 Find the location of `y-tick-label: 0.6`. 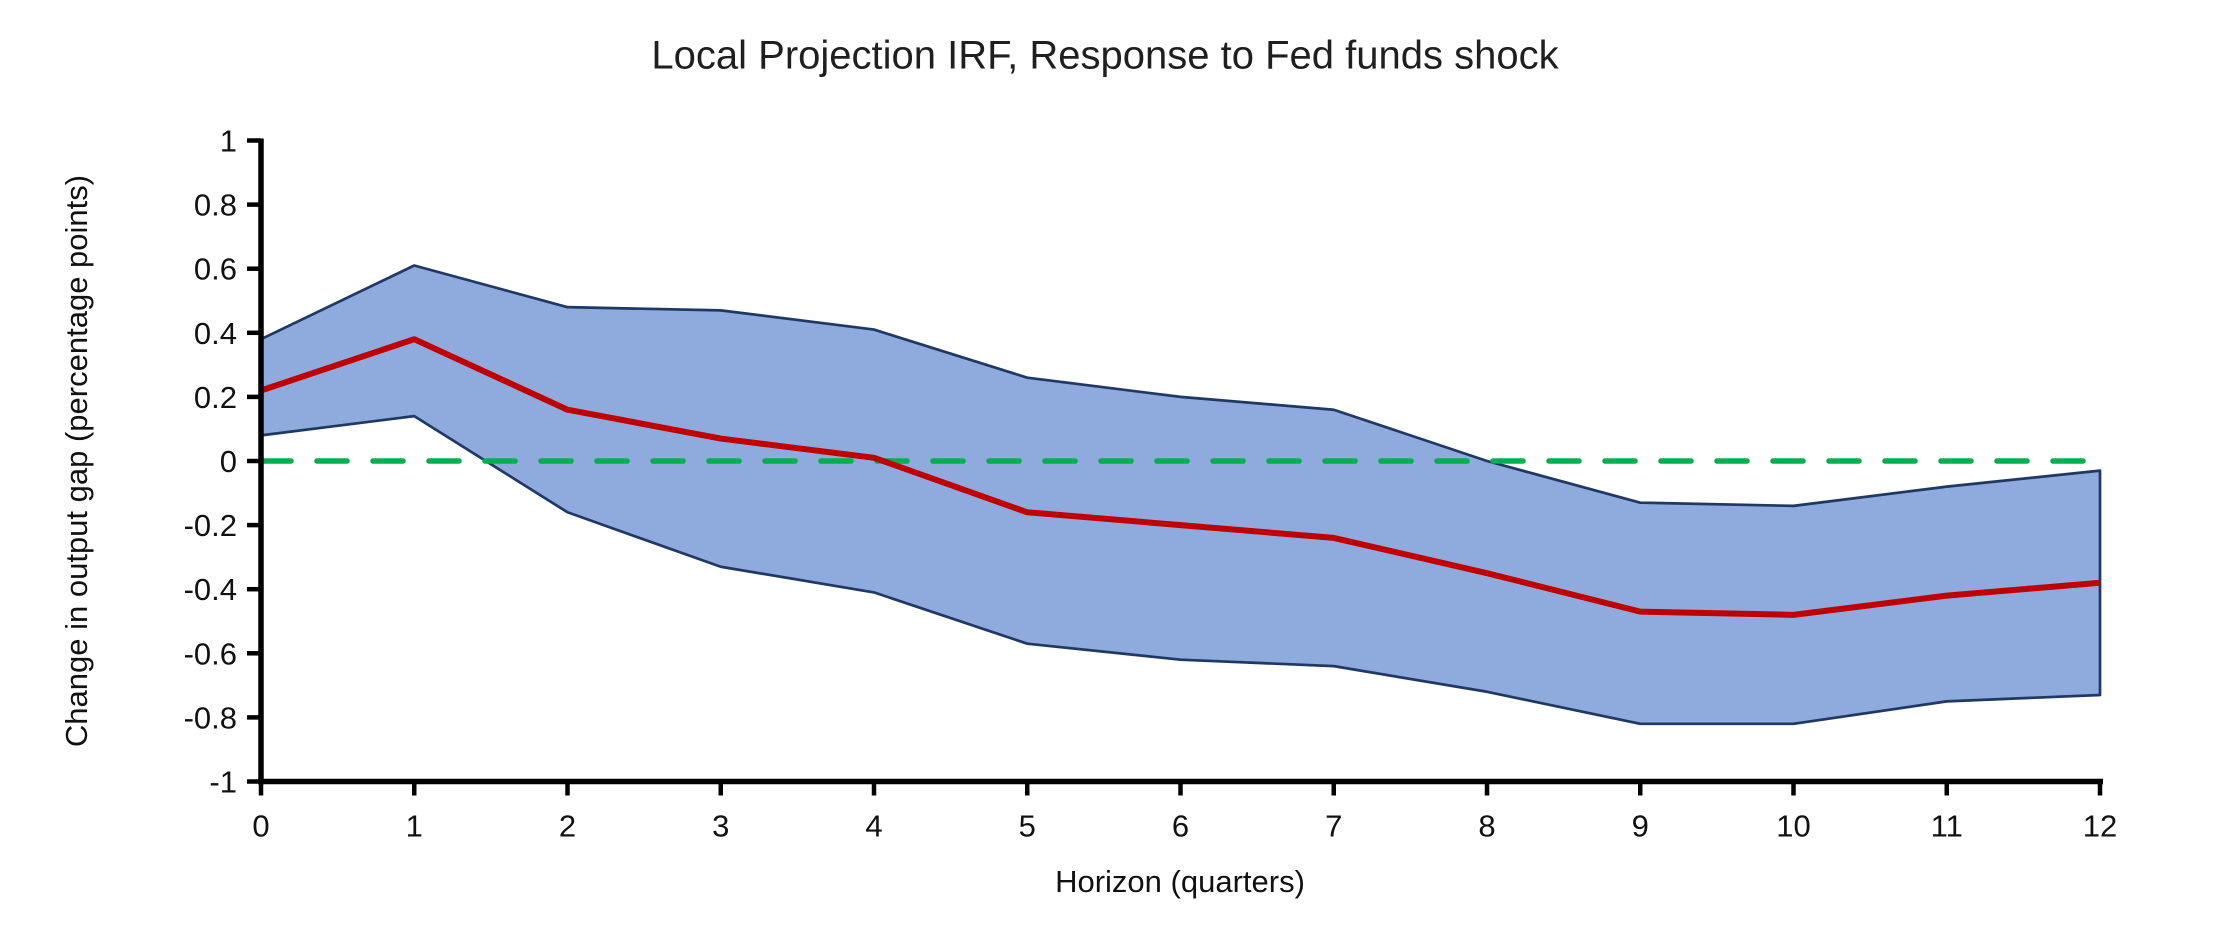

y-tick-label: 0.6 is located at coordinates (215, 269).